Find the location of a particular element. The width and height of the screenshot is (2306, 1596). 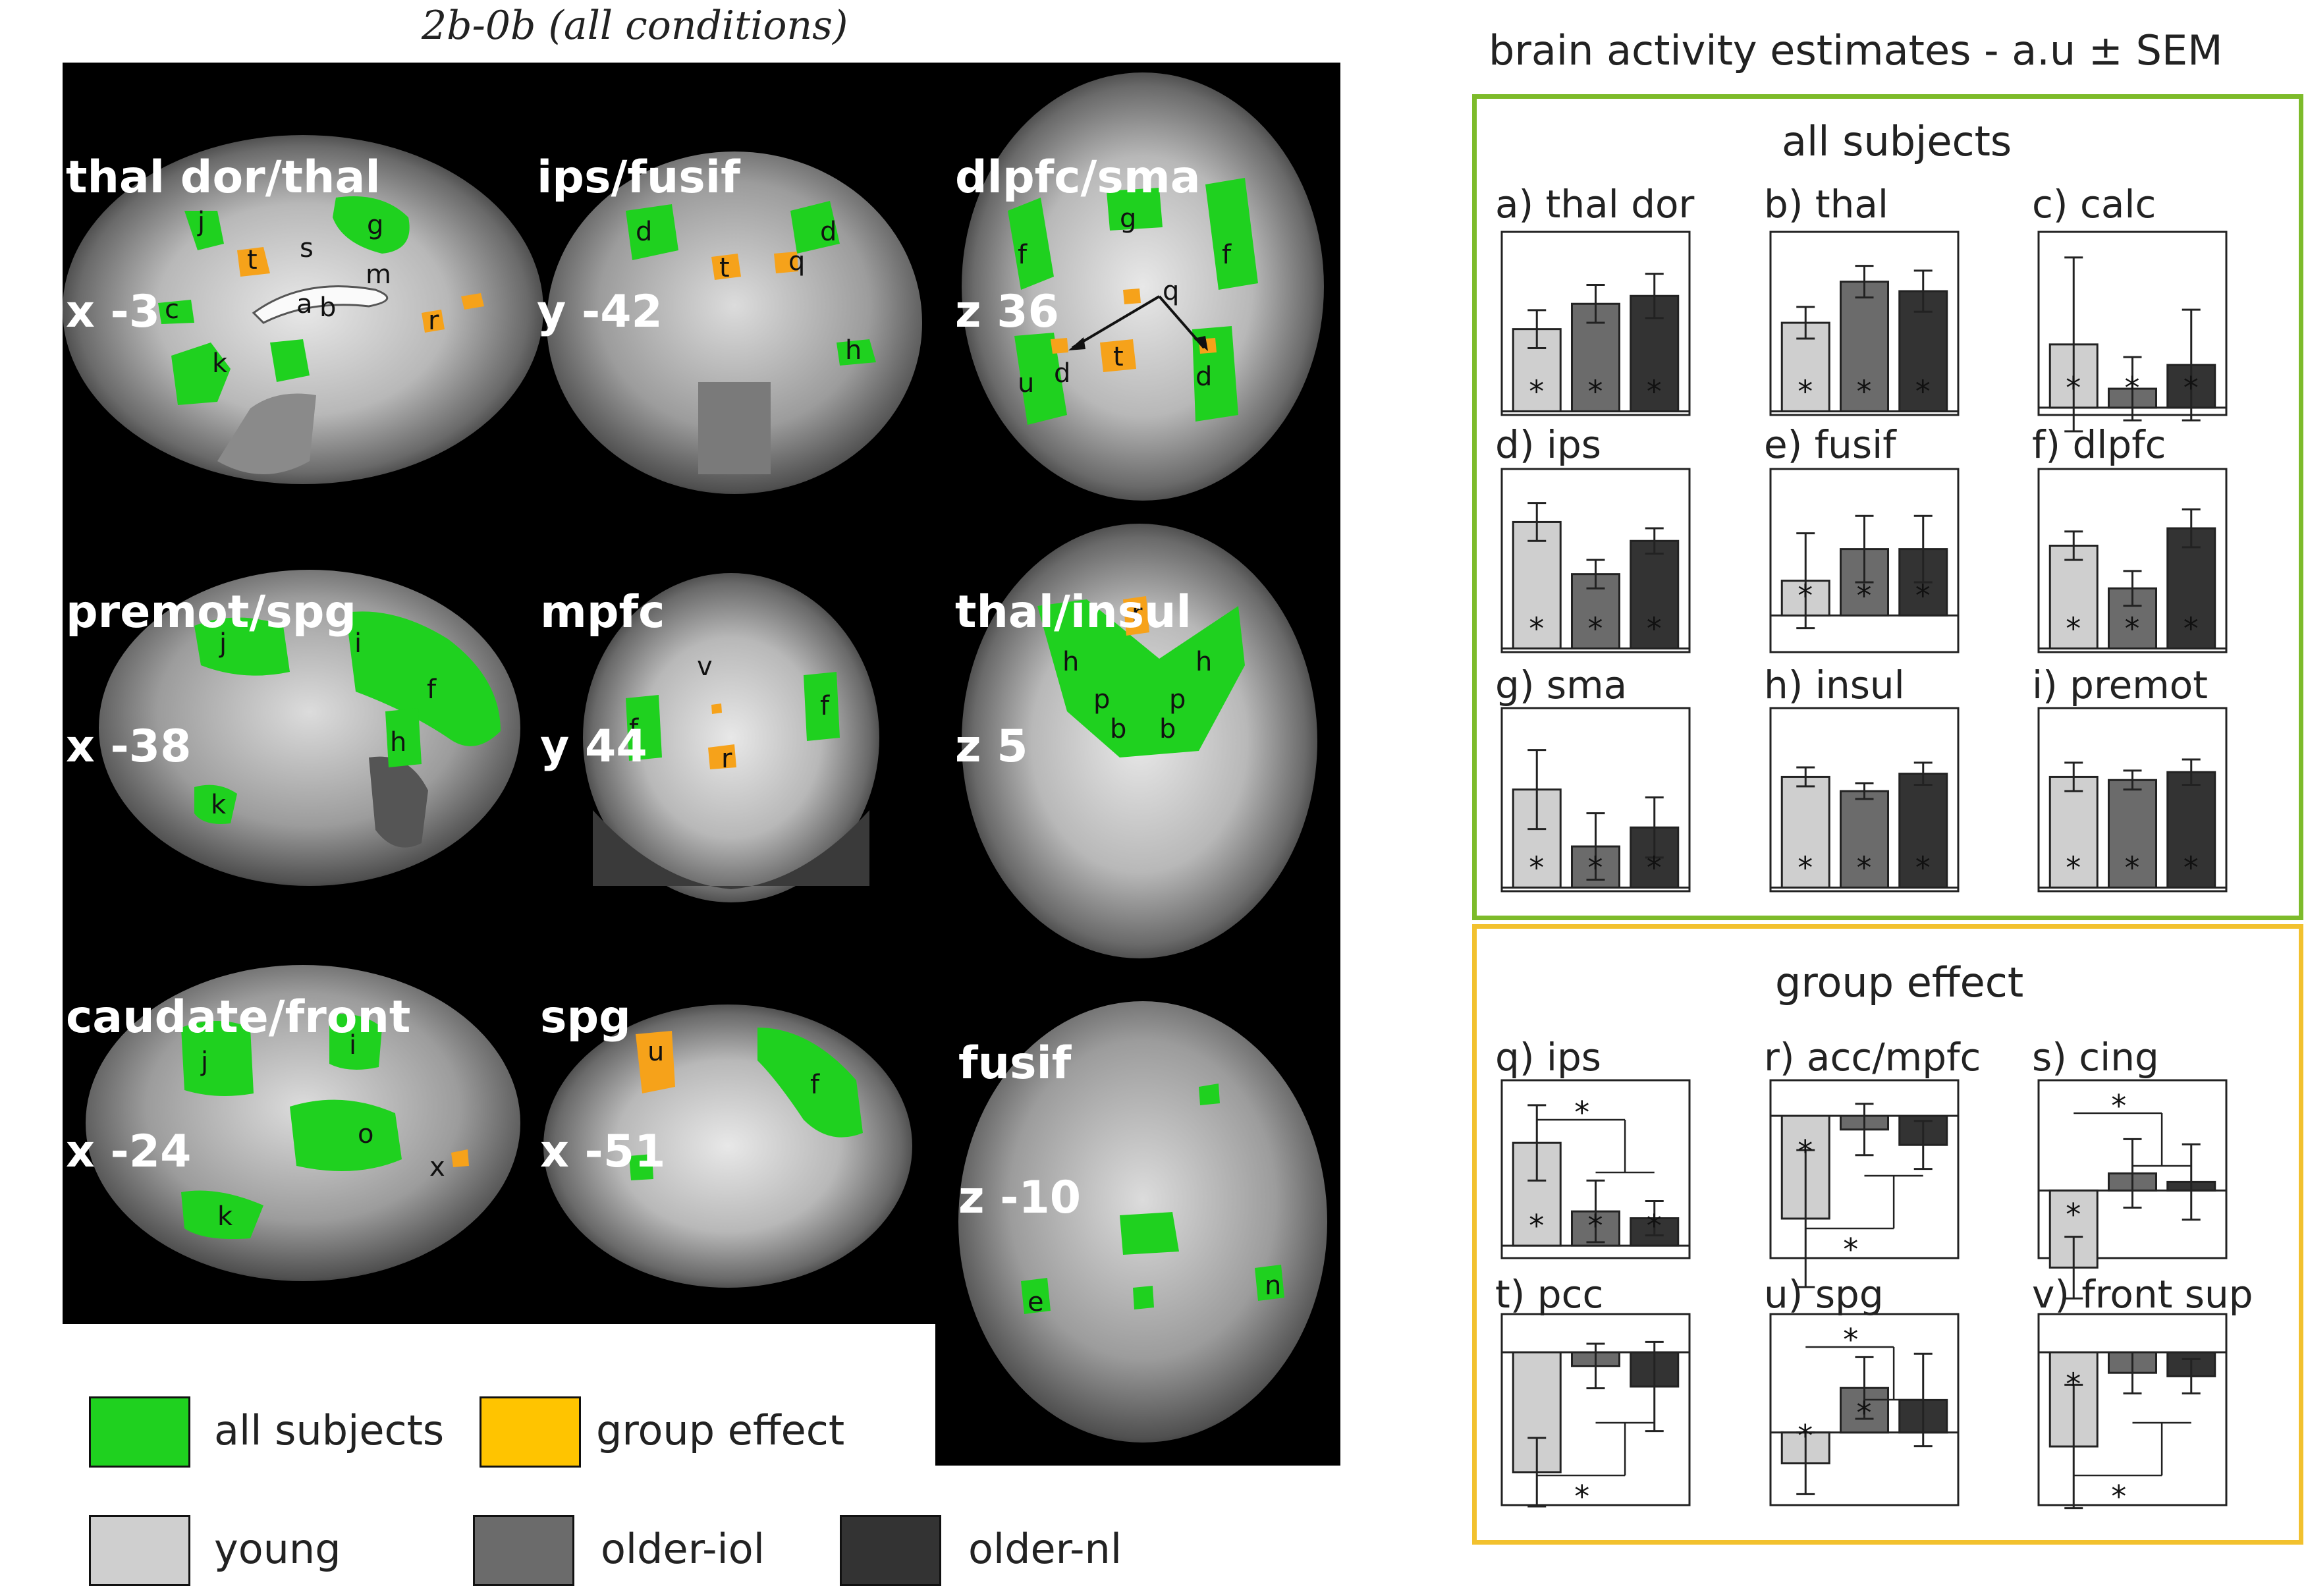

region-letter-a: a is located at coordinates (305, 304).